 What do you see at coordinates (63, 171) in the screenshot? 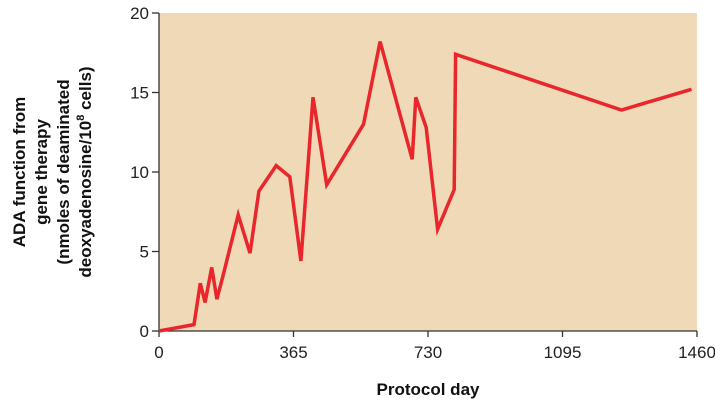
I see `y-axis-title-line: (nmoles of deaminated` at bounding box center [63, 171].